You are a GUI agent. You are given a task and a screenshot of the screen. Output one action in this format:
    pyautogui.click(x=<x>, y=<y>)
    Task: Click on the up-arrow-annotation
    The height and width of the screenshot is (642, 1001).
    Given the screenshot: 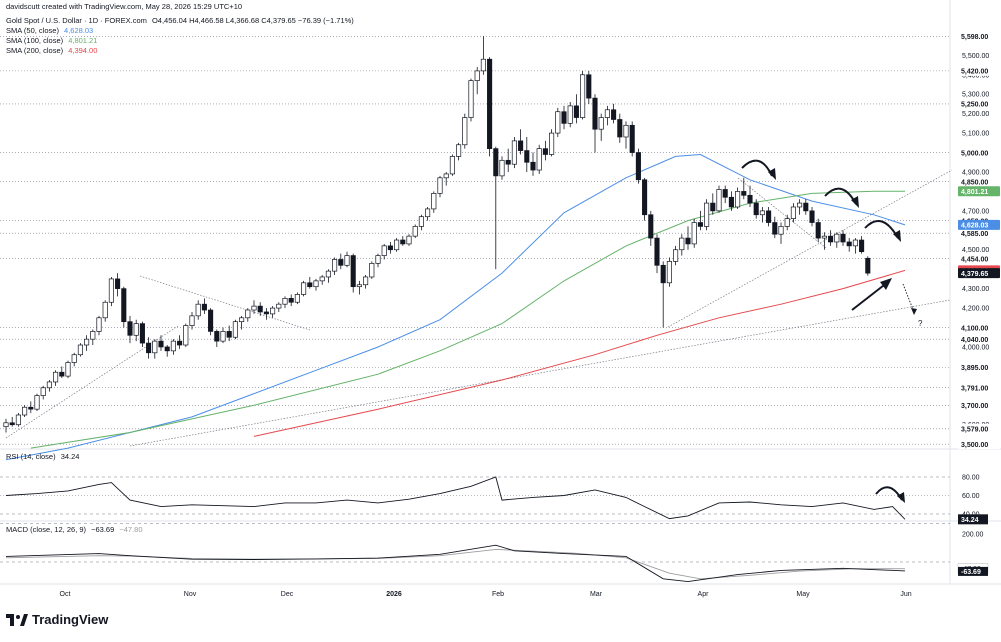 What is the action you would take?
    pyautogui.click(x=870, y=296)
    